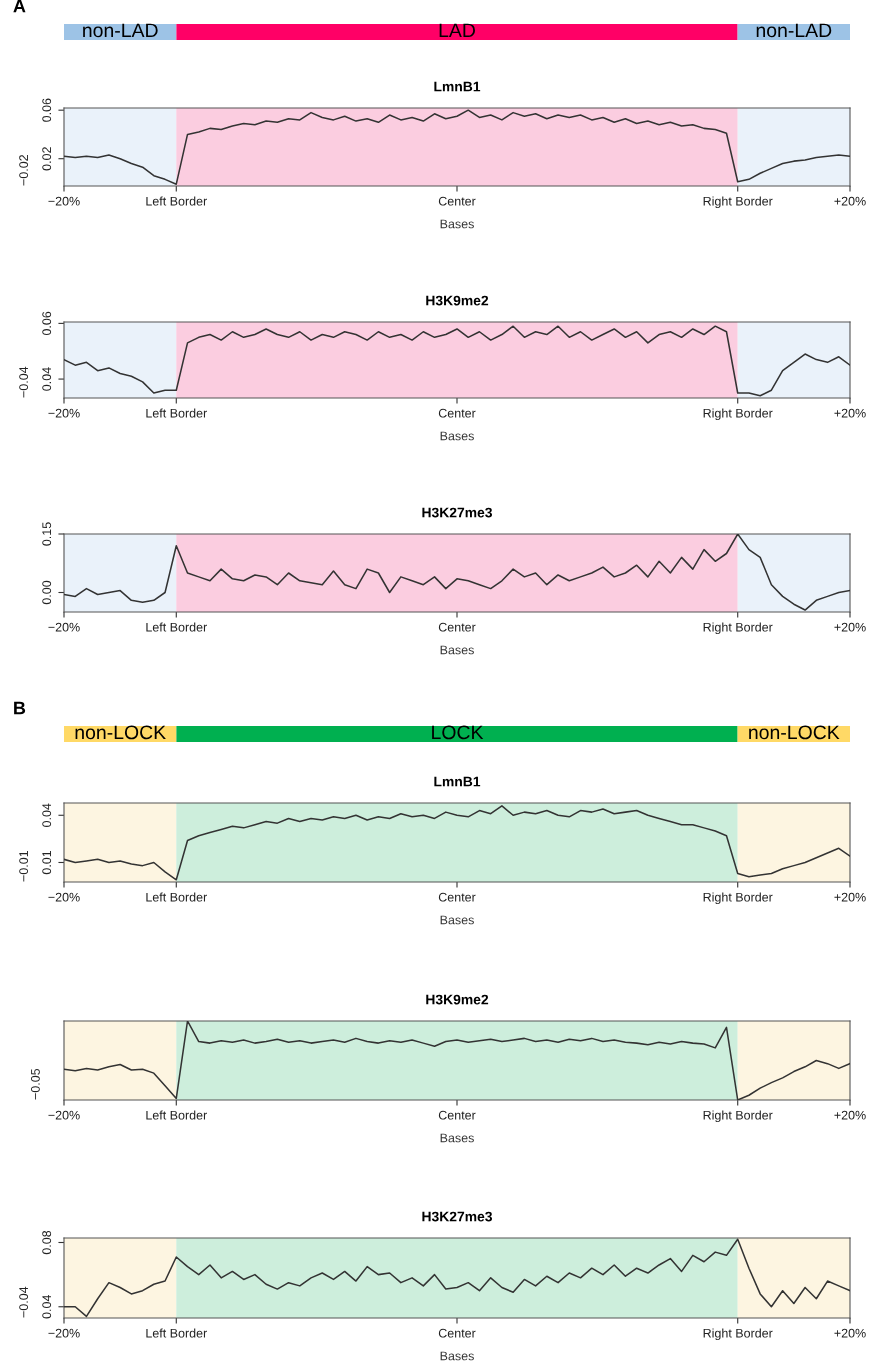 The height and width of the screenshot is (1372, 877). Describe the element at coordinates (20, 708) in the screenshot. I see `text: B` at that location.